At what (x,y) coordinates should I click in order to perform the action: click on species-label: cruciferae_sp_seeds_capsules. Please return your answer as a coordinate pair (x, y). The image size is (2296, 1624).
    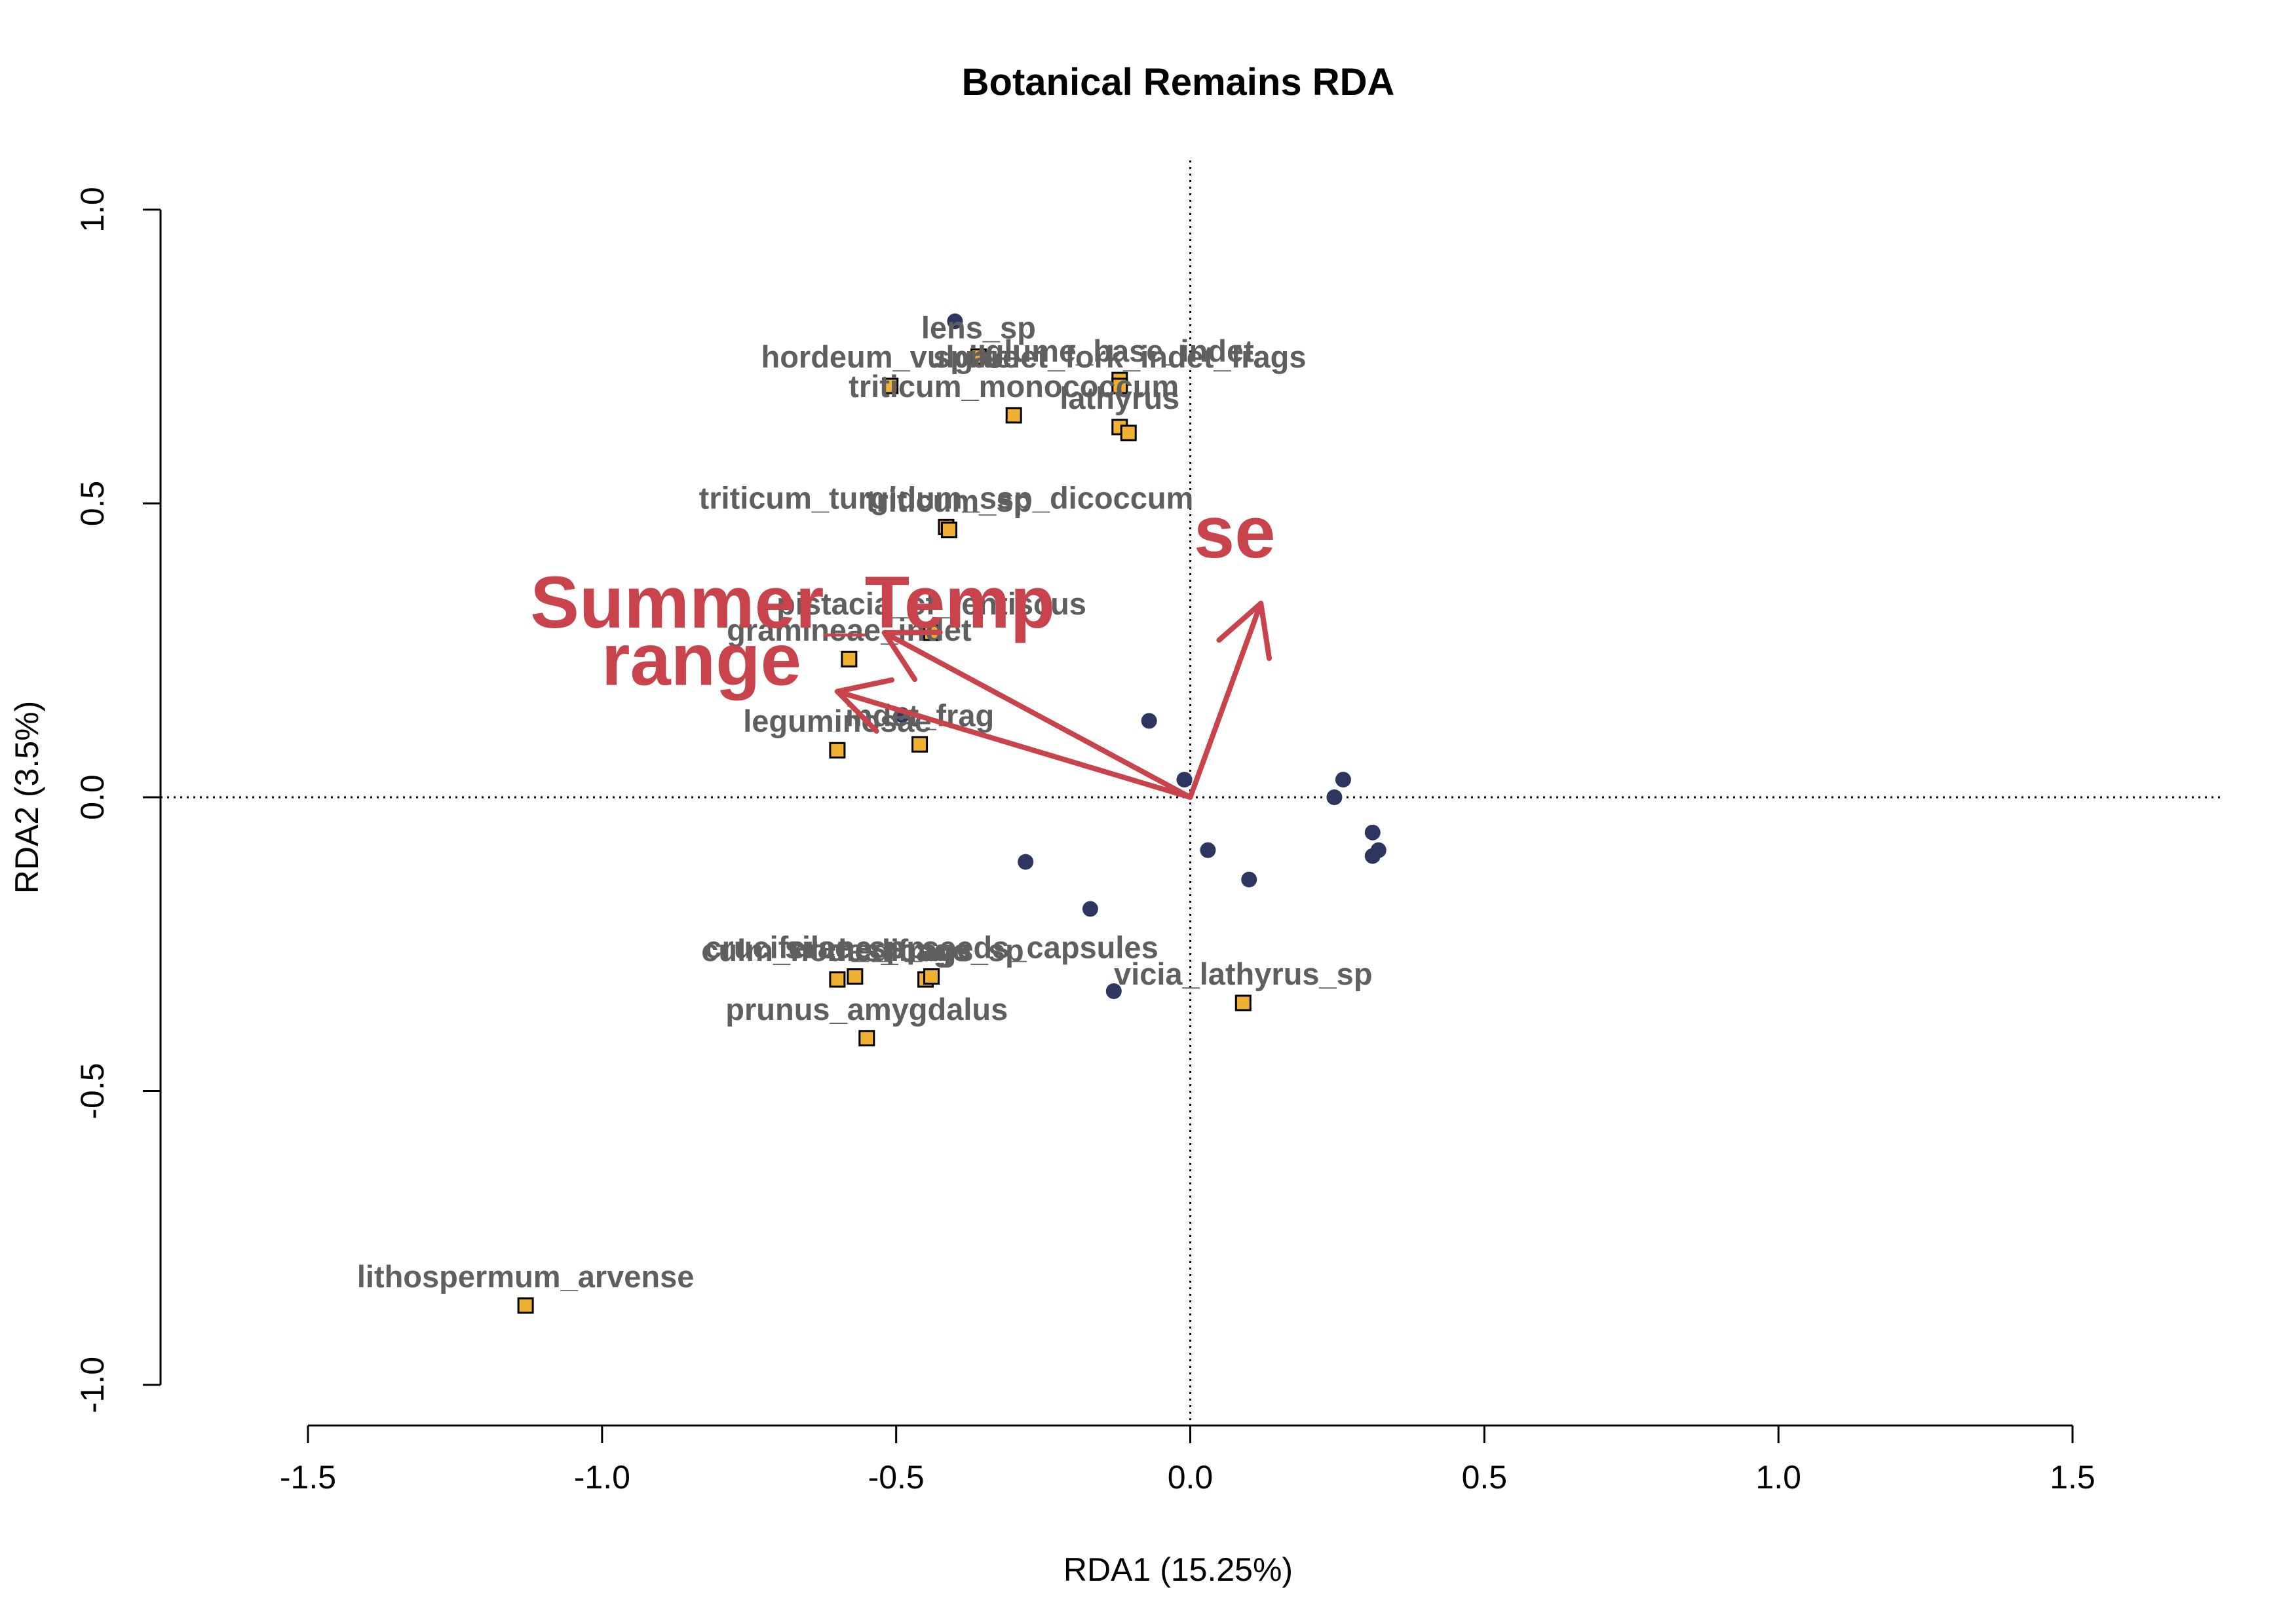
    Looking at the image, I should click on (931, 947).